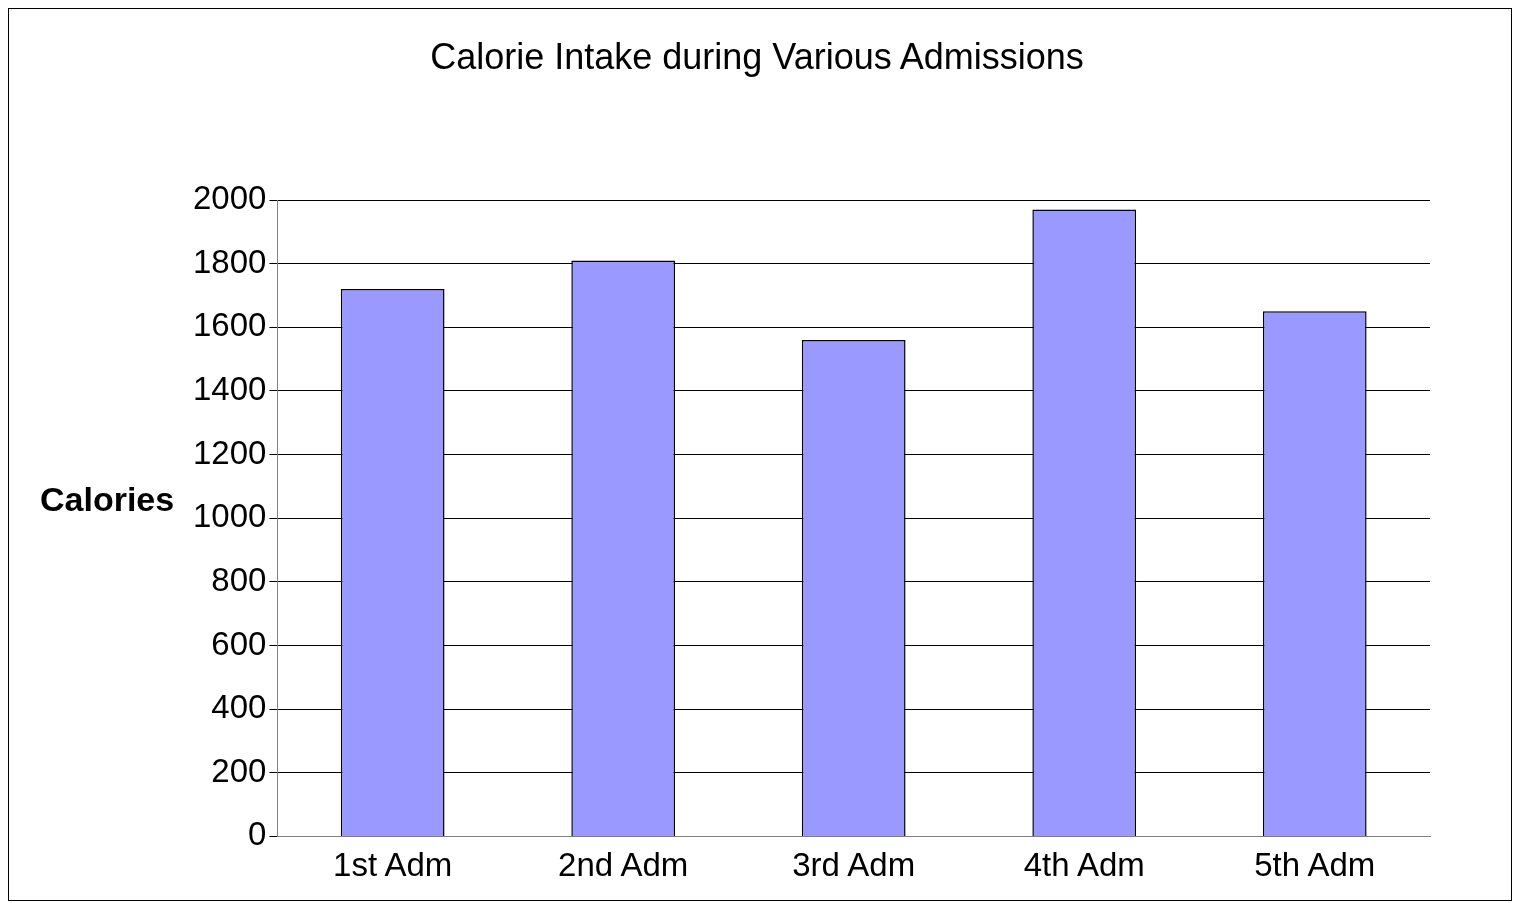  What do you see at coordinates (623, 865) in the screenshot?
I see `x-tick-label: 2nd Adm` at bounding box center [623, 865].